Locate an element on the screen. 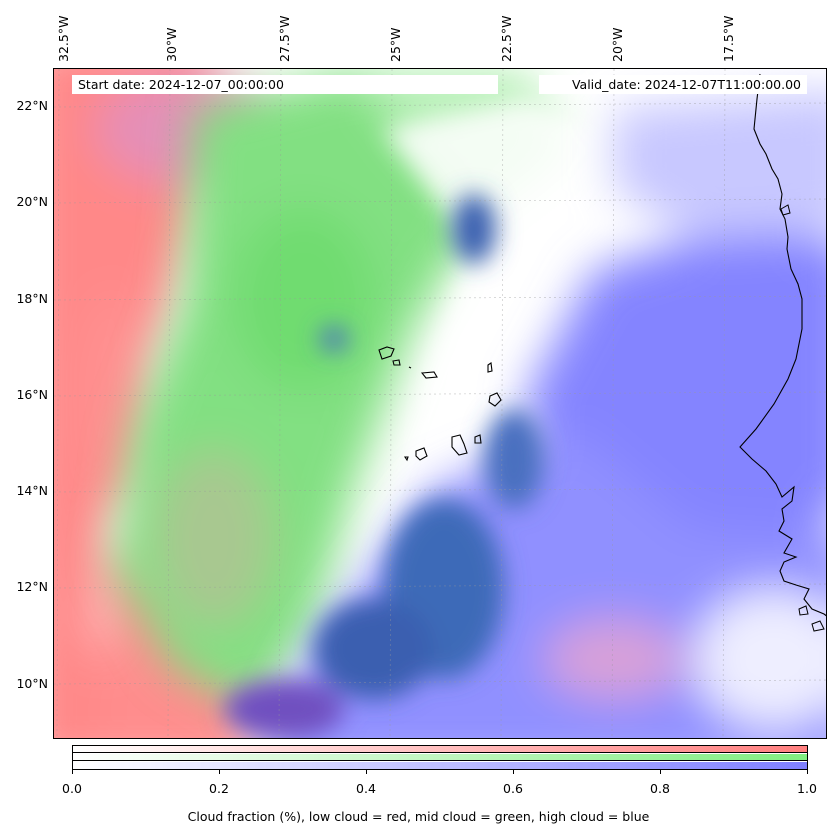  lat-label-20n: 20°N is located at coordinates (32, 201).